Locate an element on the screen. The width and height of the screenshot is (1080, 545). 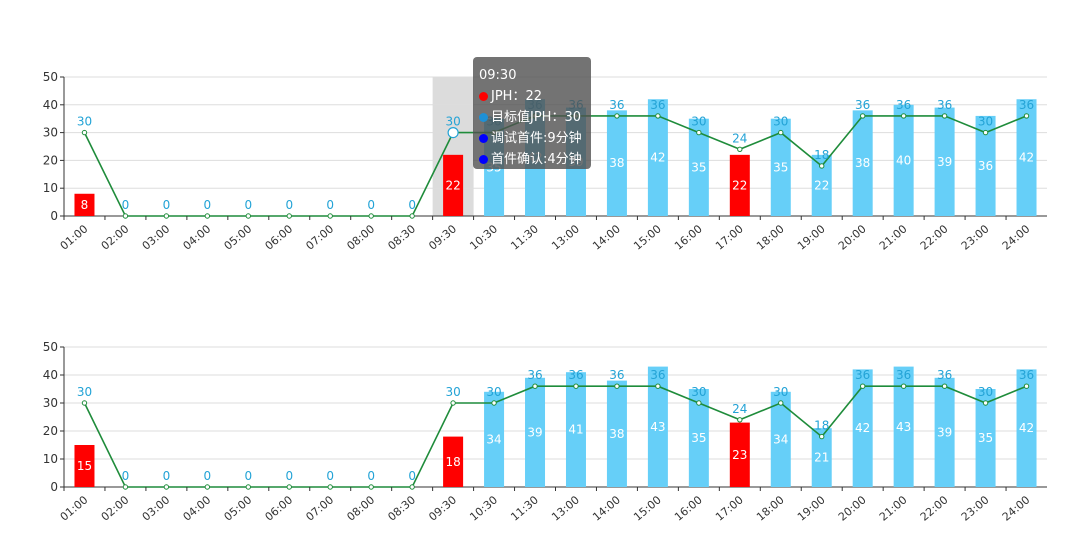
bar-value-label: 41 is located at coordinates (575, 430).